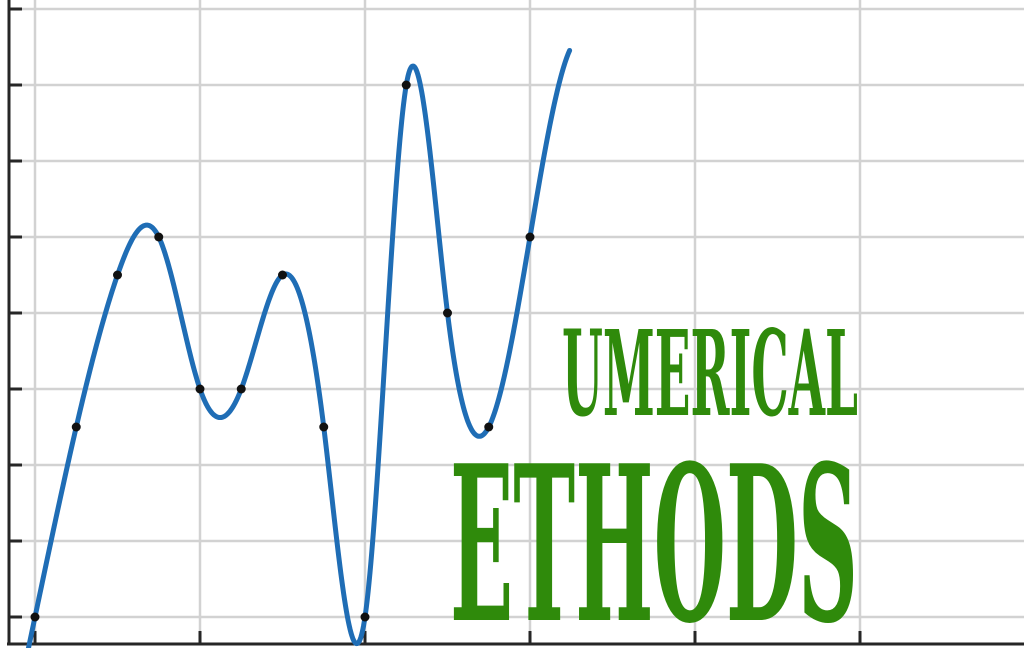 This screenshot has width=1024, height=648. Describe the element at coordinates (710, 373) in the screenshot. I see `logo-word-top: UMERICAL` at that location.